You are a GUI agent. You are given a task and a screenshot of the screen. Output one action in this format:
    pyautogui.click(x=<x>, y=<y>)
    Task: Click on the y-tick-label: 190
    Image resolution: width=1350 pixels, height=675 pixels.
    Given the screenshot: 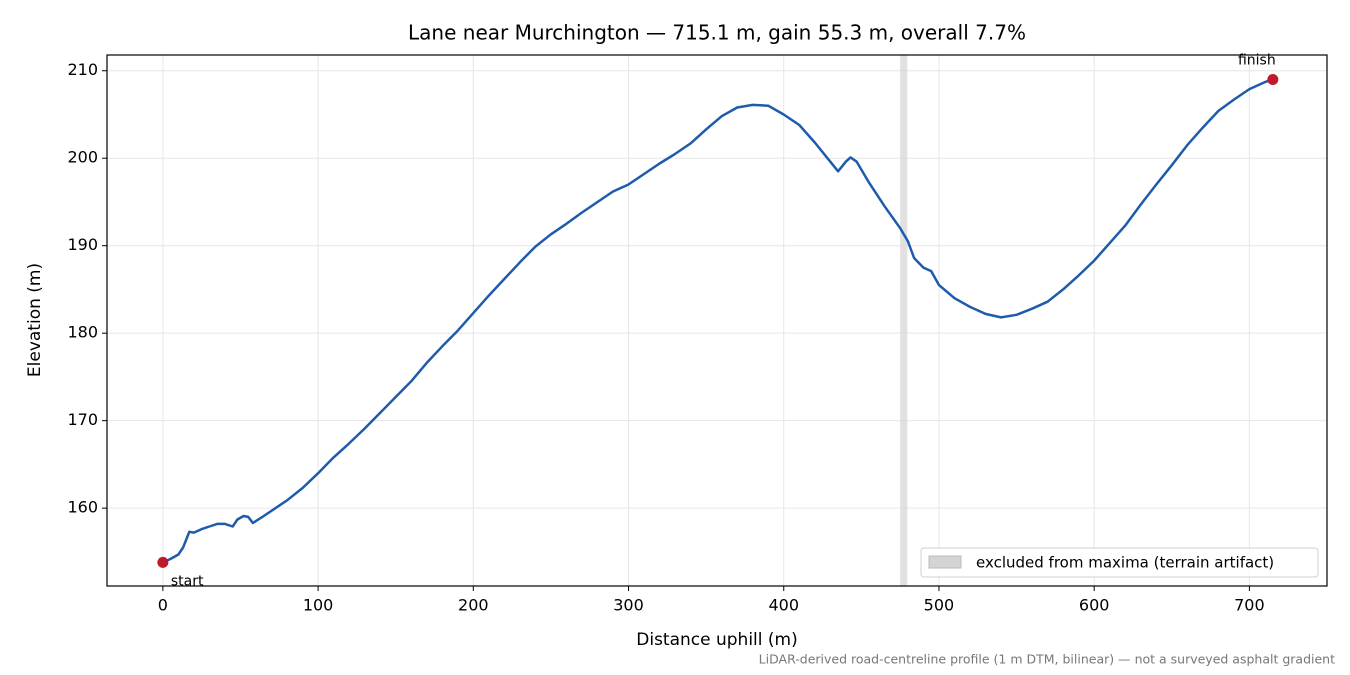 What is the action you would take?
    pyautogui.click(x=82, y=244)
    